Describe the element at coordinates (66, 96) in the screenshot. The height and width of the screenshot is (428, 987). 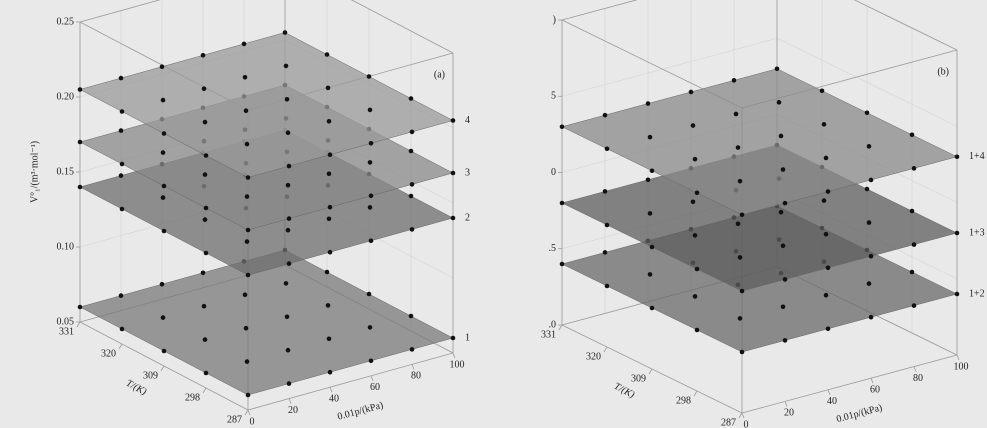
I see `z-tick-label: 0.20` at that location.